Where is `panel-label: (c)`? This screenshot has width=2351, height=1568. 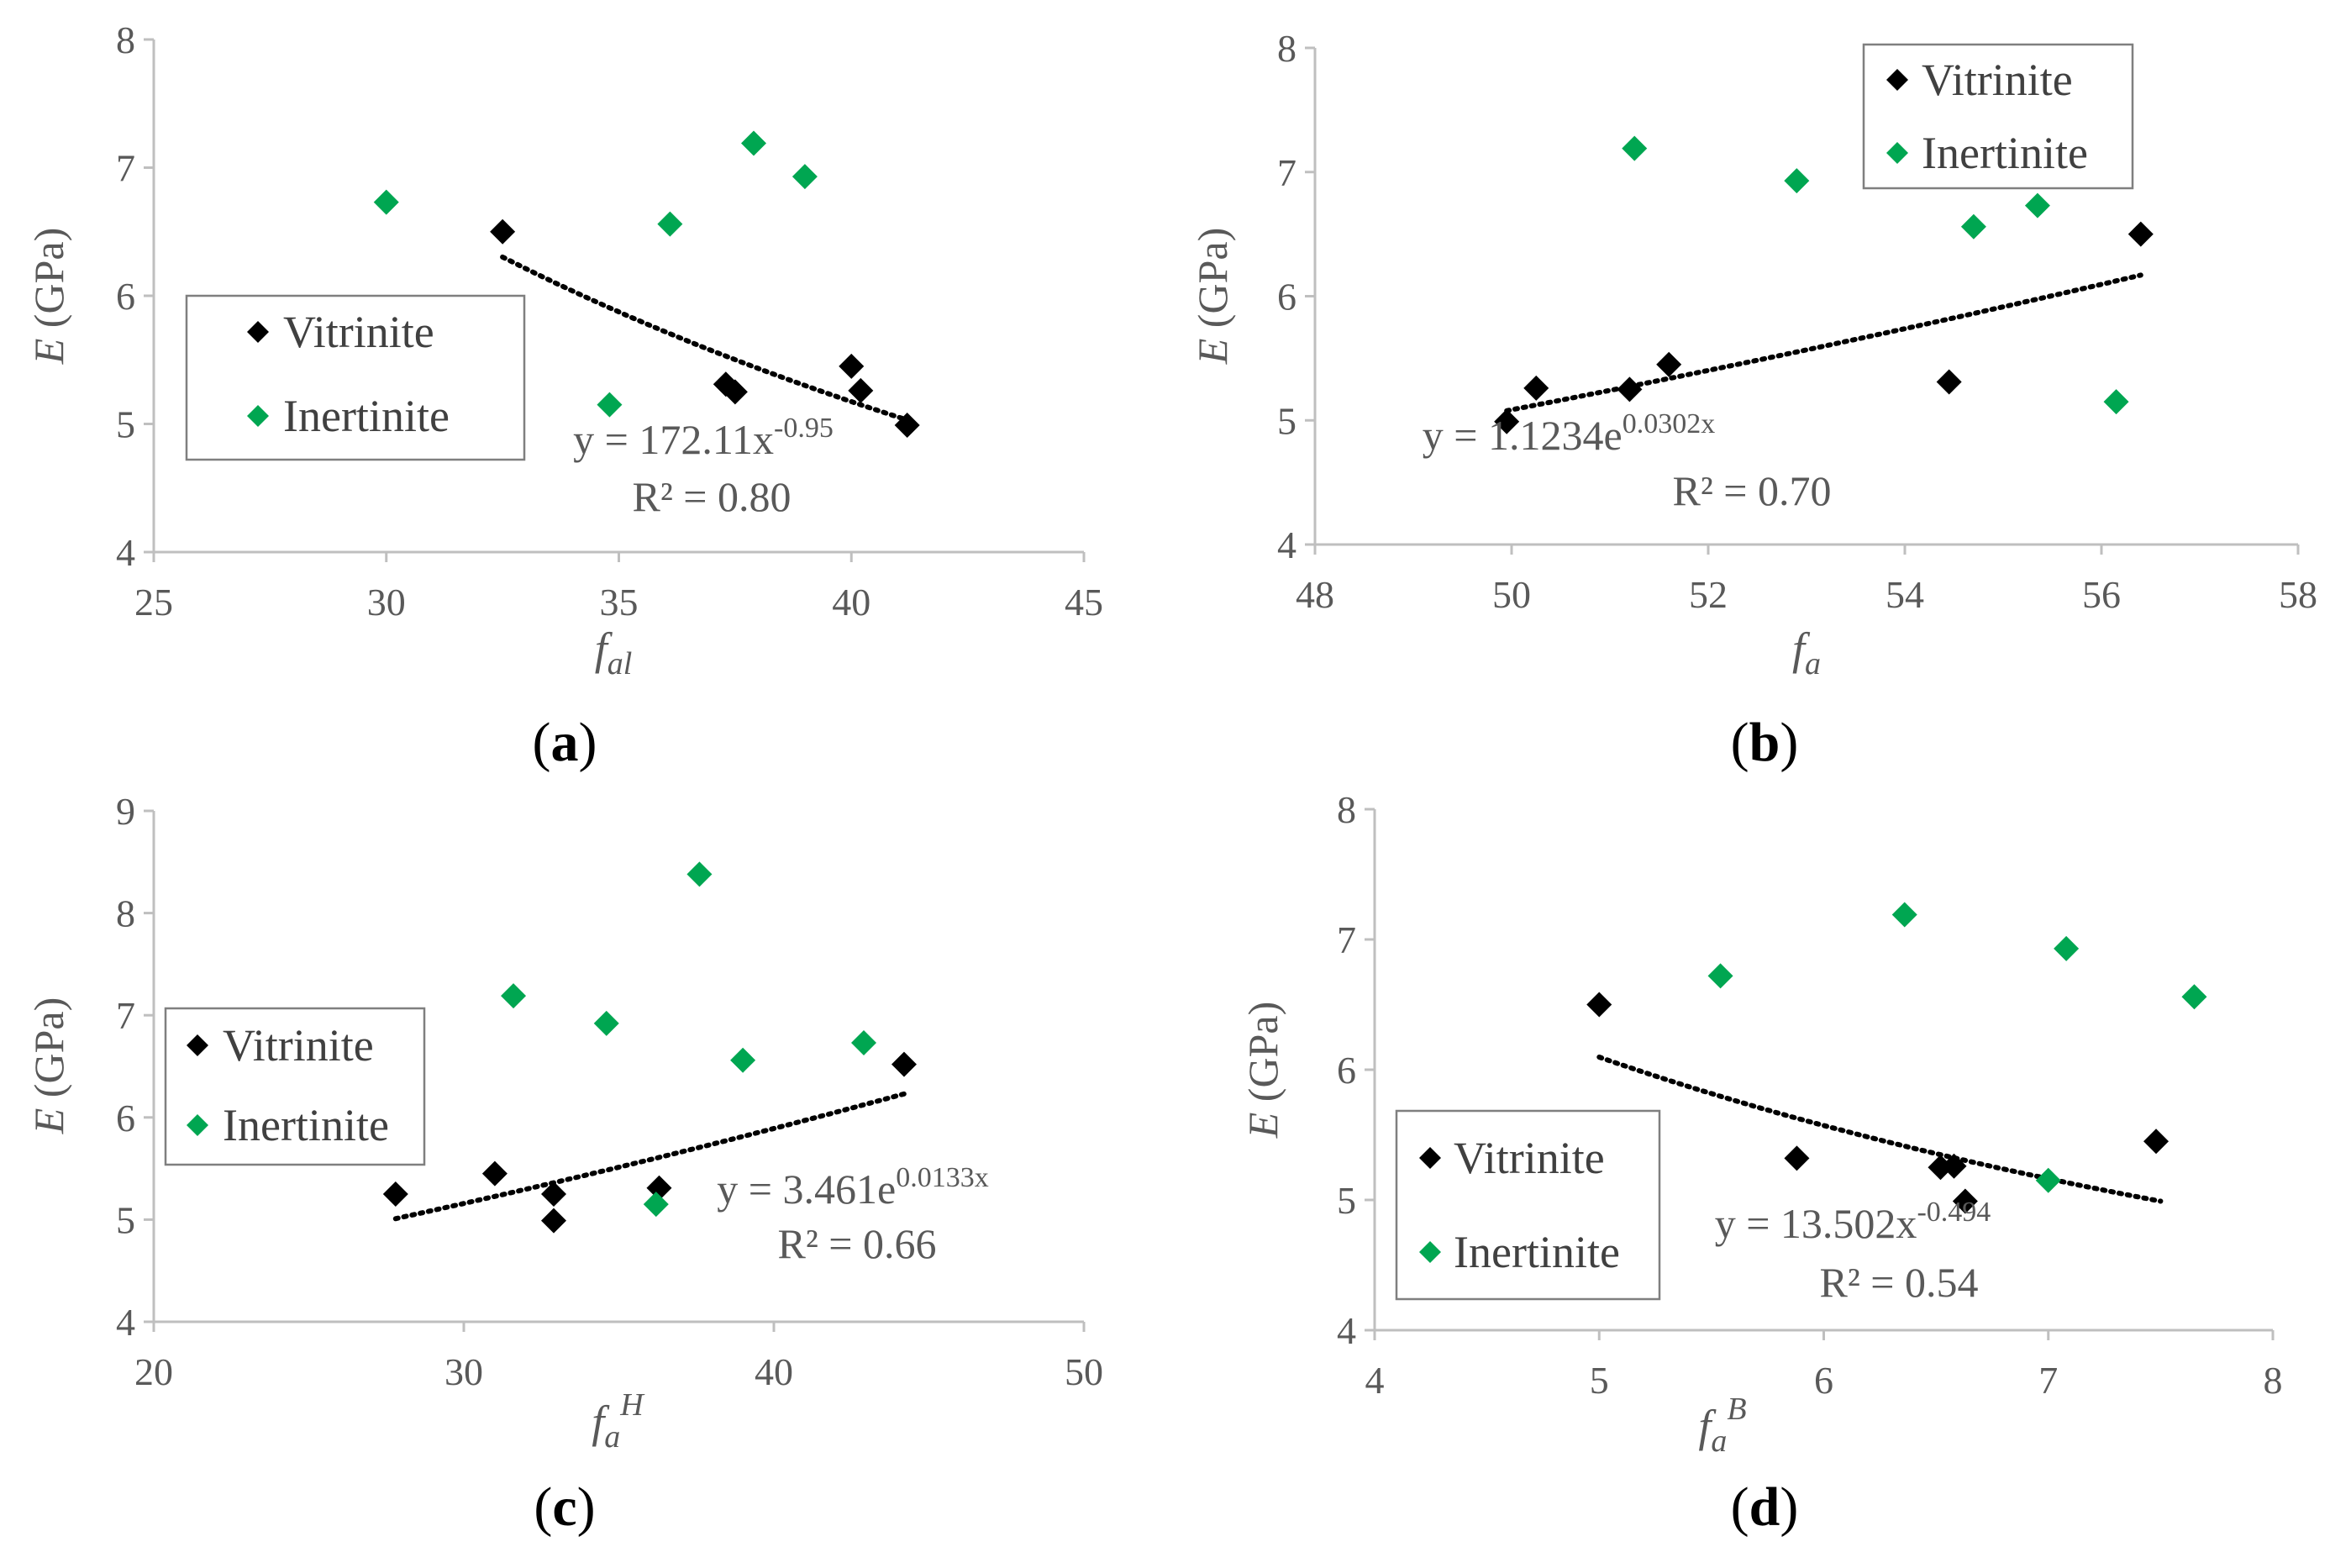 panel-label: (c) is located at coordinates (564, 1507).